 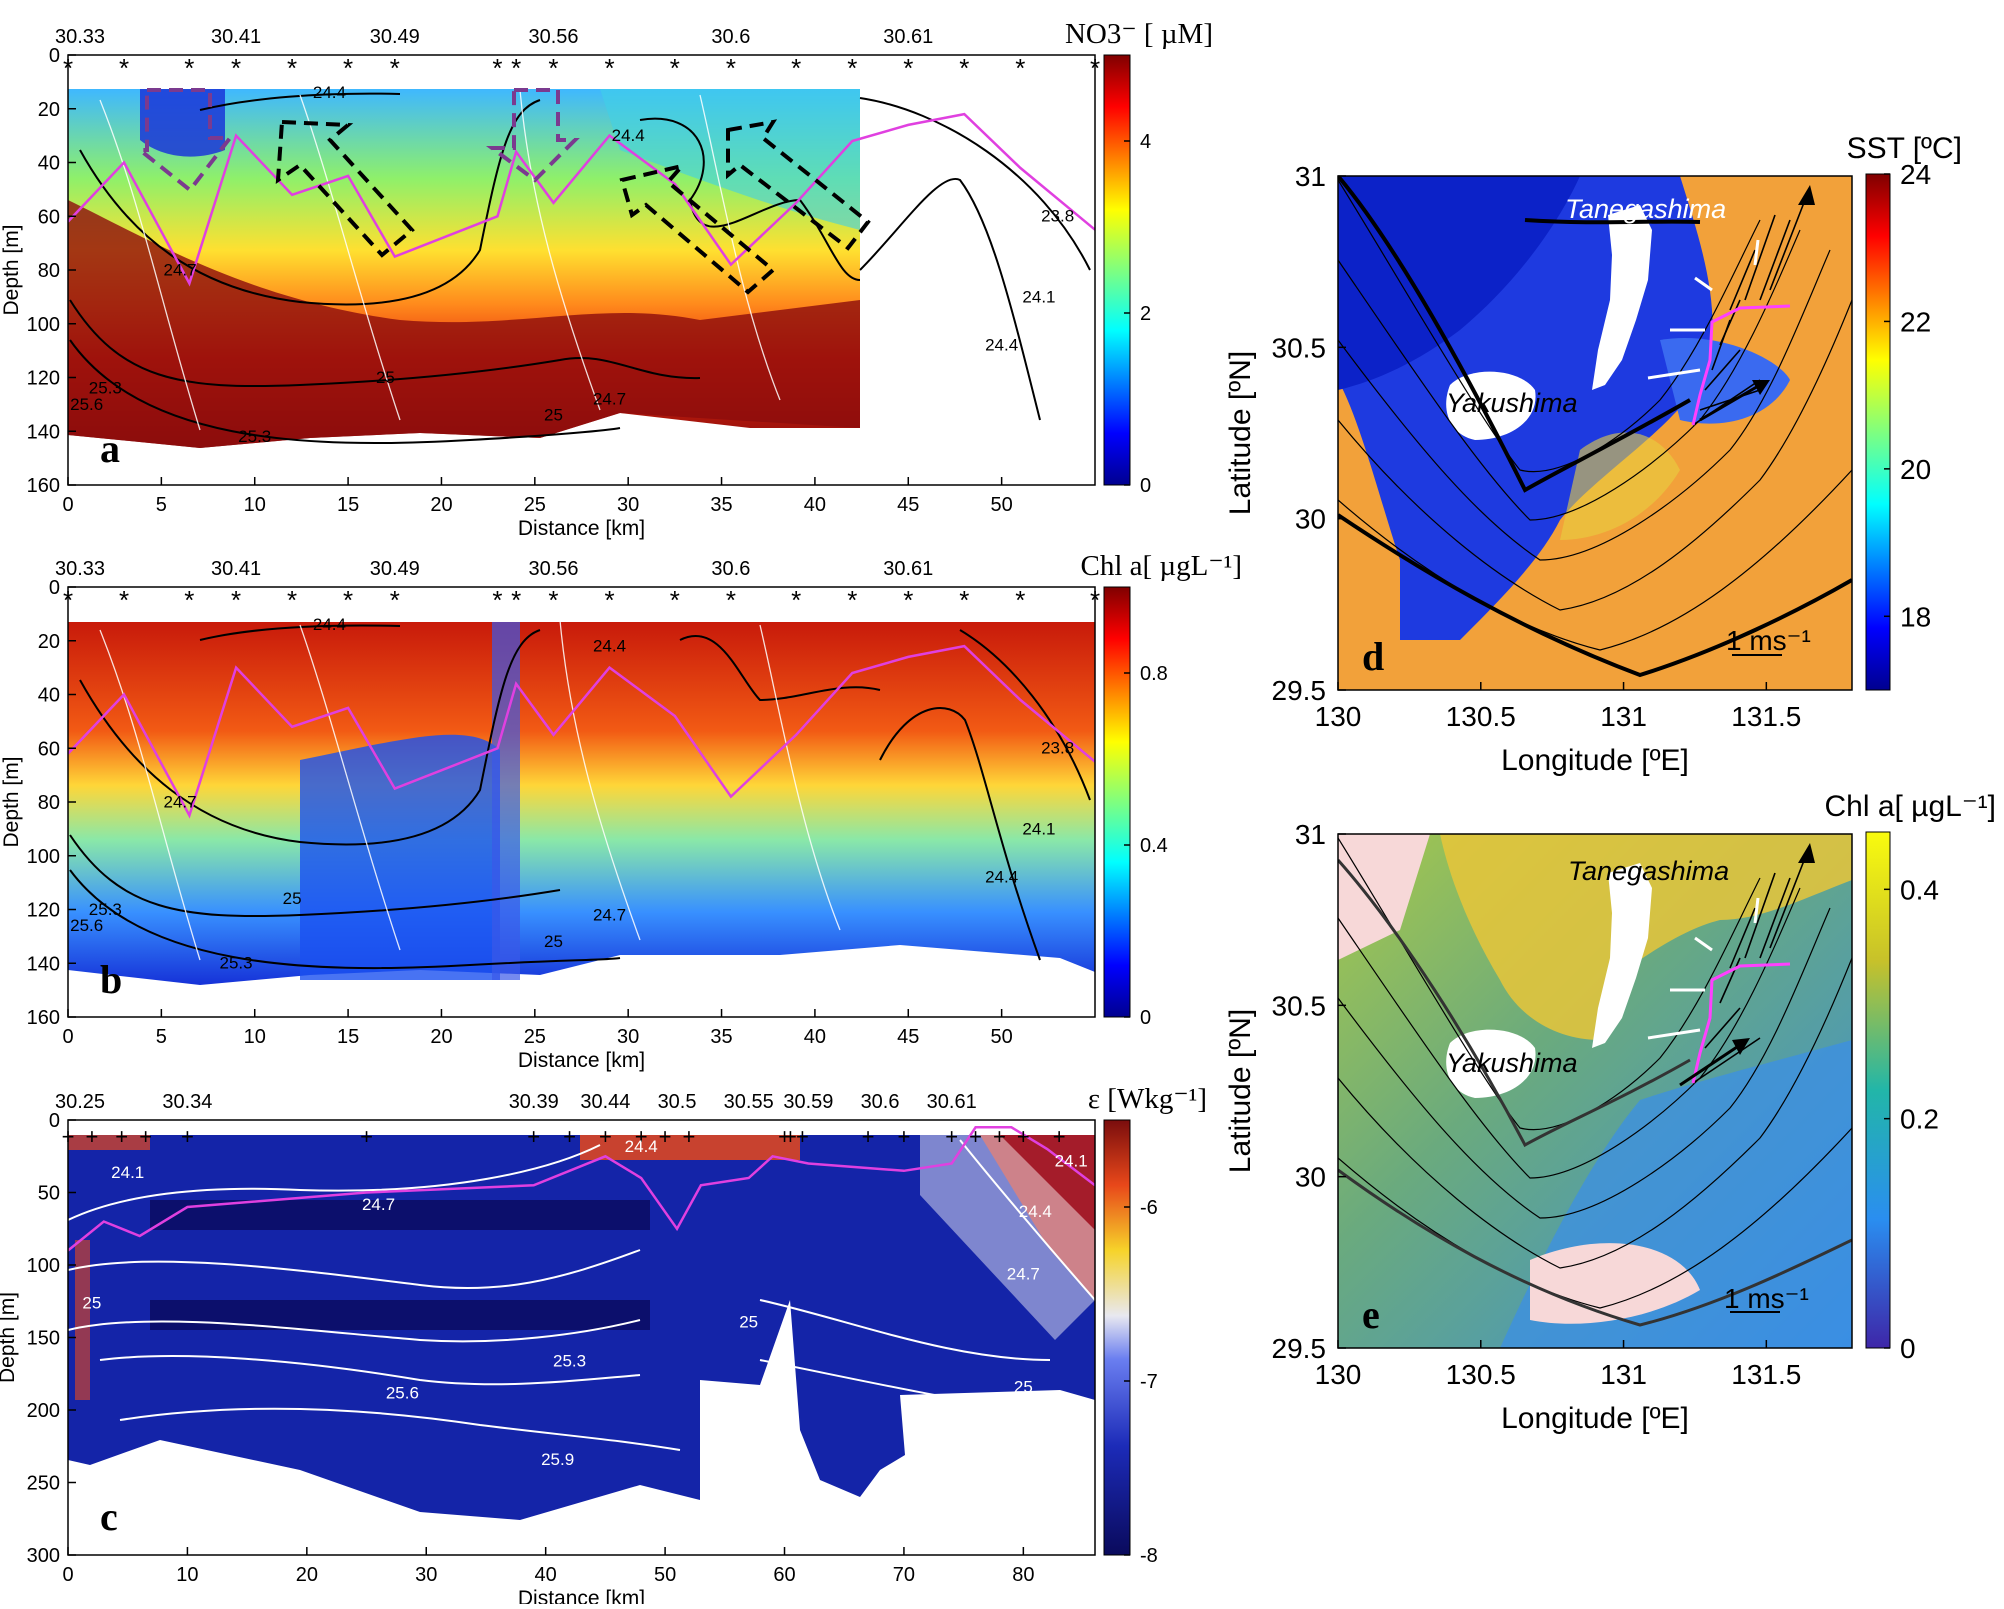 What do you see at coordinates (1766, 1374) in the screenshot?
I see `x-tick-label: 131.5` at bounding box center [1766, 1374].